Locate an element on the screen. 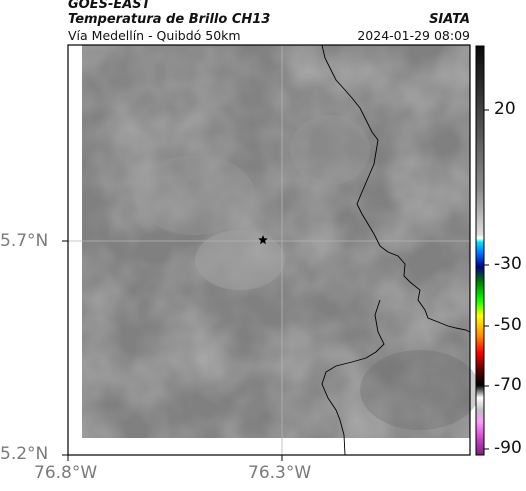  lon-label: 76.8°W is located at coordinates (66, 473).